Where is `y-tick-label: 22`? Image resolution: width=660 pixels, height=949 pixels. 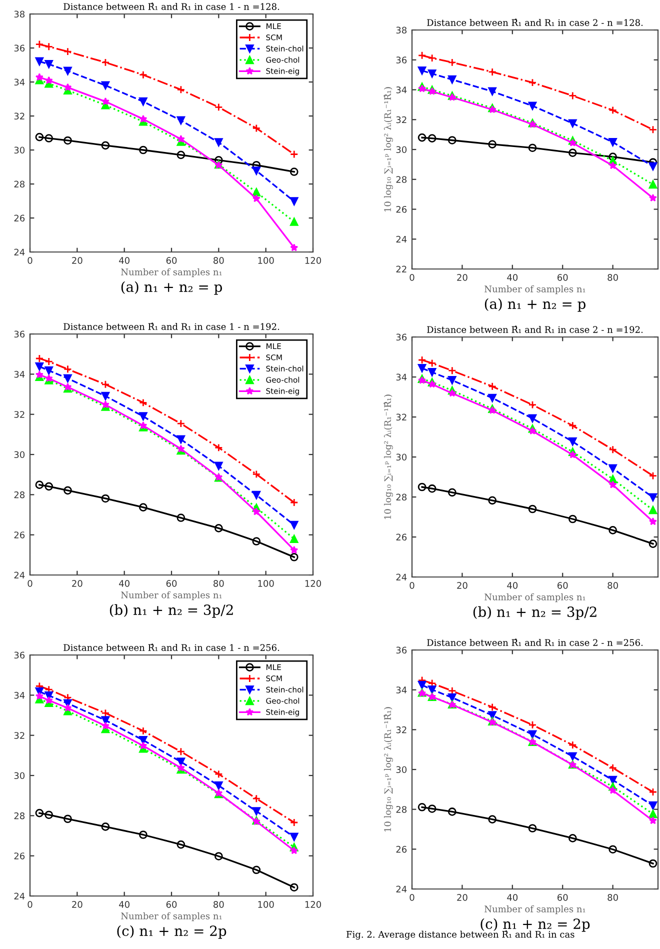
y-tick-label: 22 is located at coordinates (401, 269).